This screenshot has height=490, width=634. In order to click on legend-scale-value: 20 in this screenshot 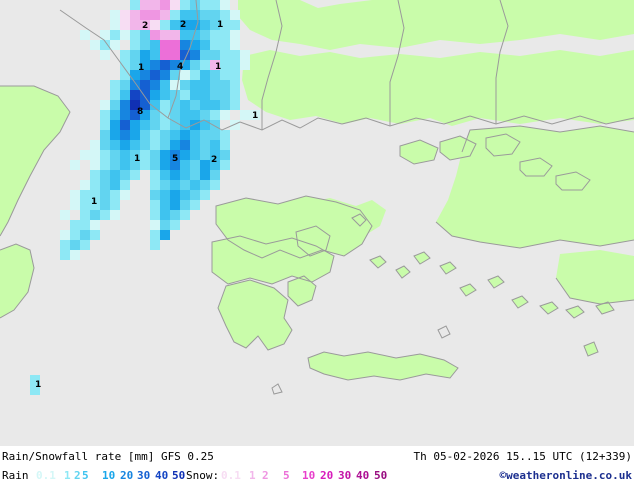, I will do `click(127, 475)`.